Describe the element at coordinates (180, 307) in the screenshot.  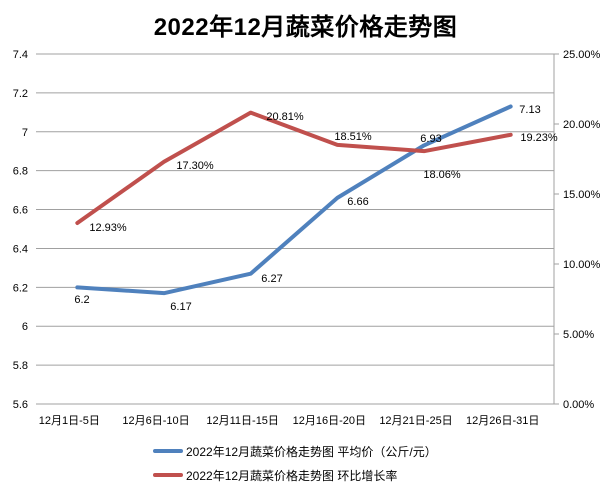
I see `data-label: 6.17` at that location.